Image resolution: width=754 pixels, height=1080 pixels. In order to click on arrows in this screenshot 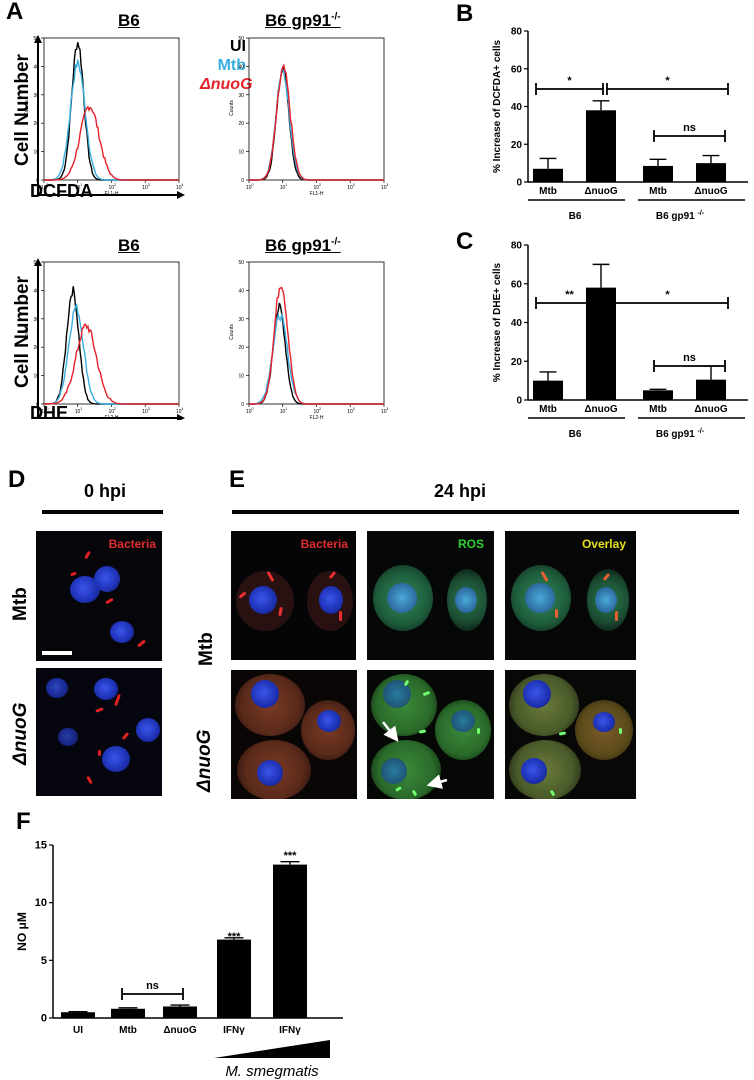, I will do `click(415, 755)`.